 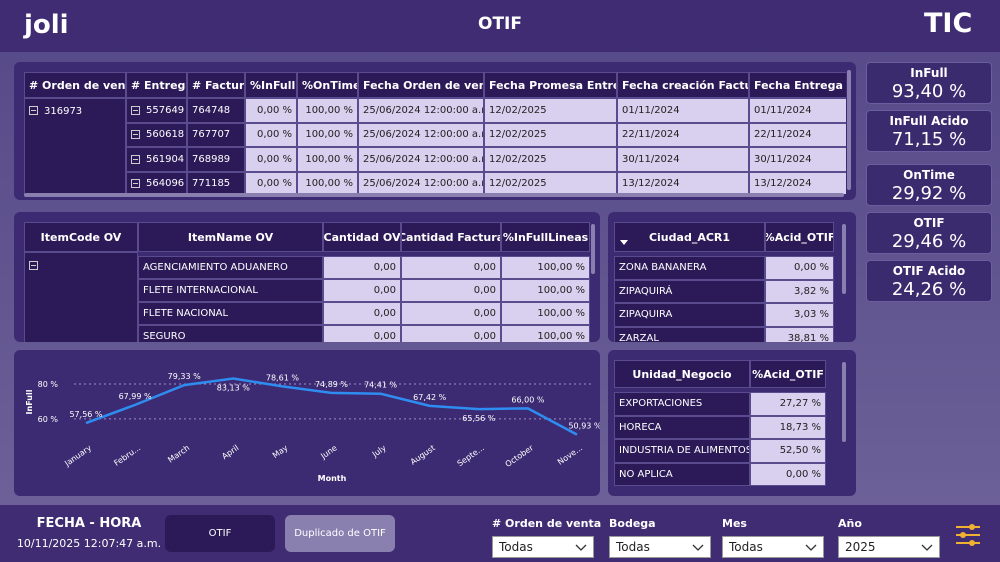 What do you see at coordinates (362, 237) in the screenshot?
I see `column-header: Cantidad OV` at bounding box center [362, 237].